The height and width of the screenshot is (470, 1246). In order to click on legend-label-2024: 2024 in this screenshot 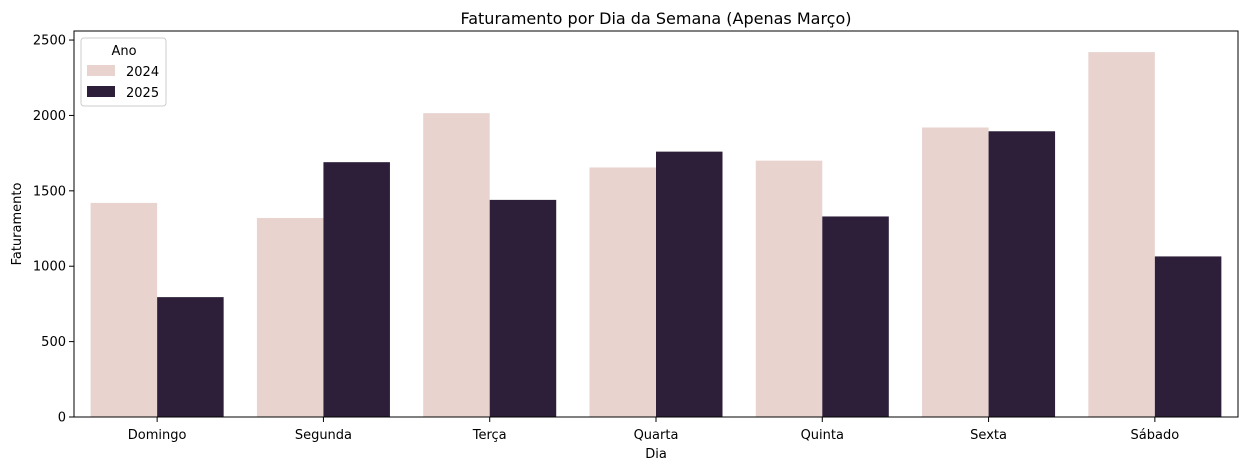, I will do `click(142, 72)`.